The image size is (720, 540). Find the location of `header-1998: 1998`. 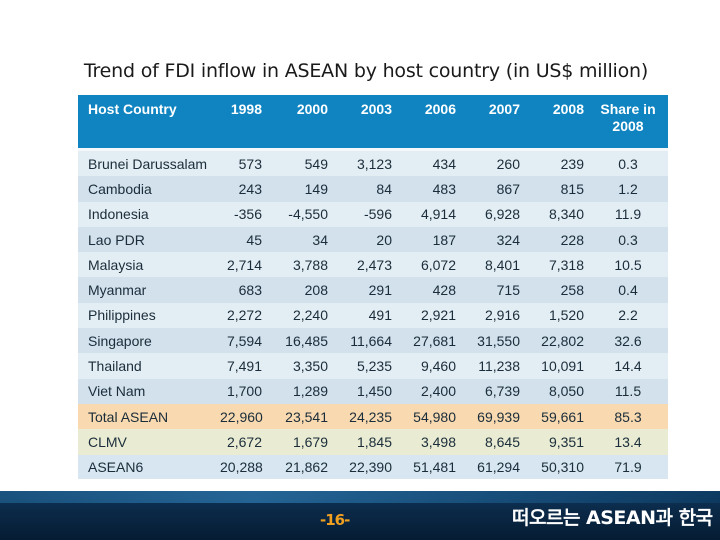

header-1998: 1998 is located at coordinates (246, 109).